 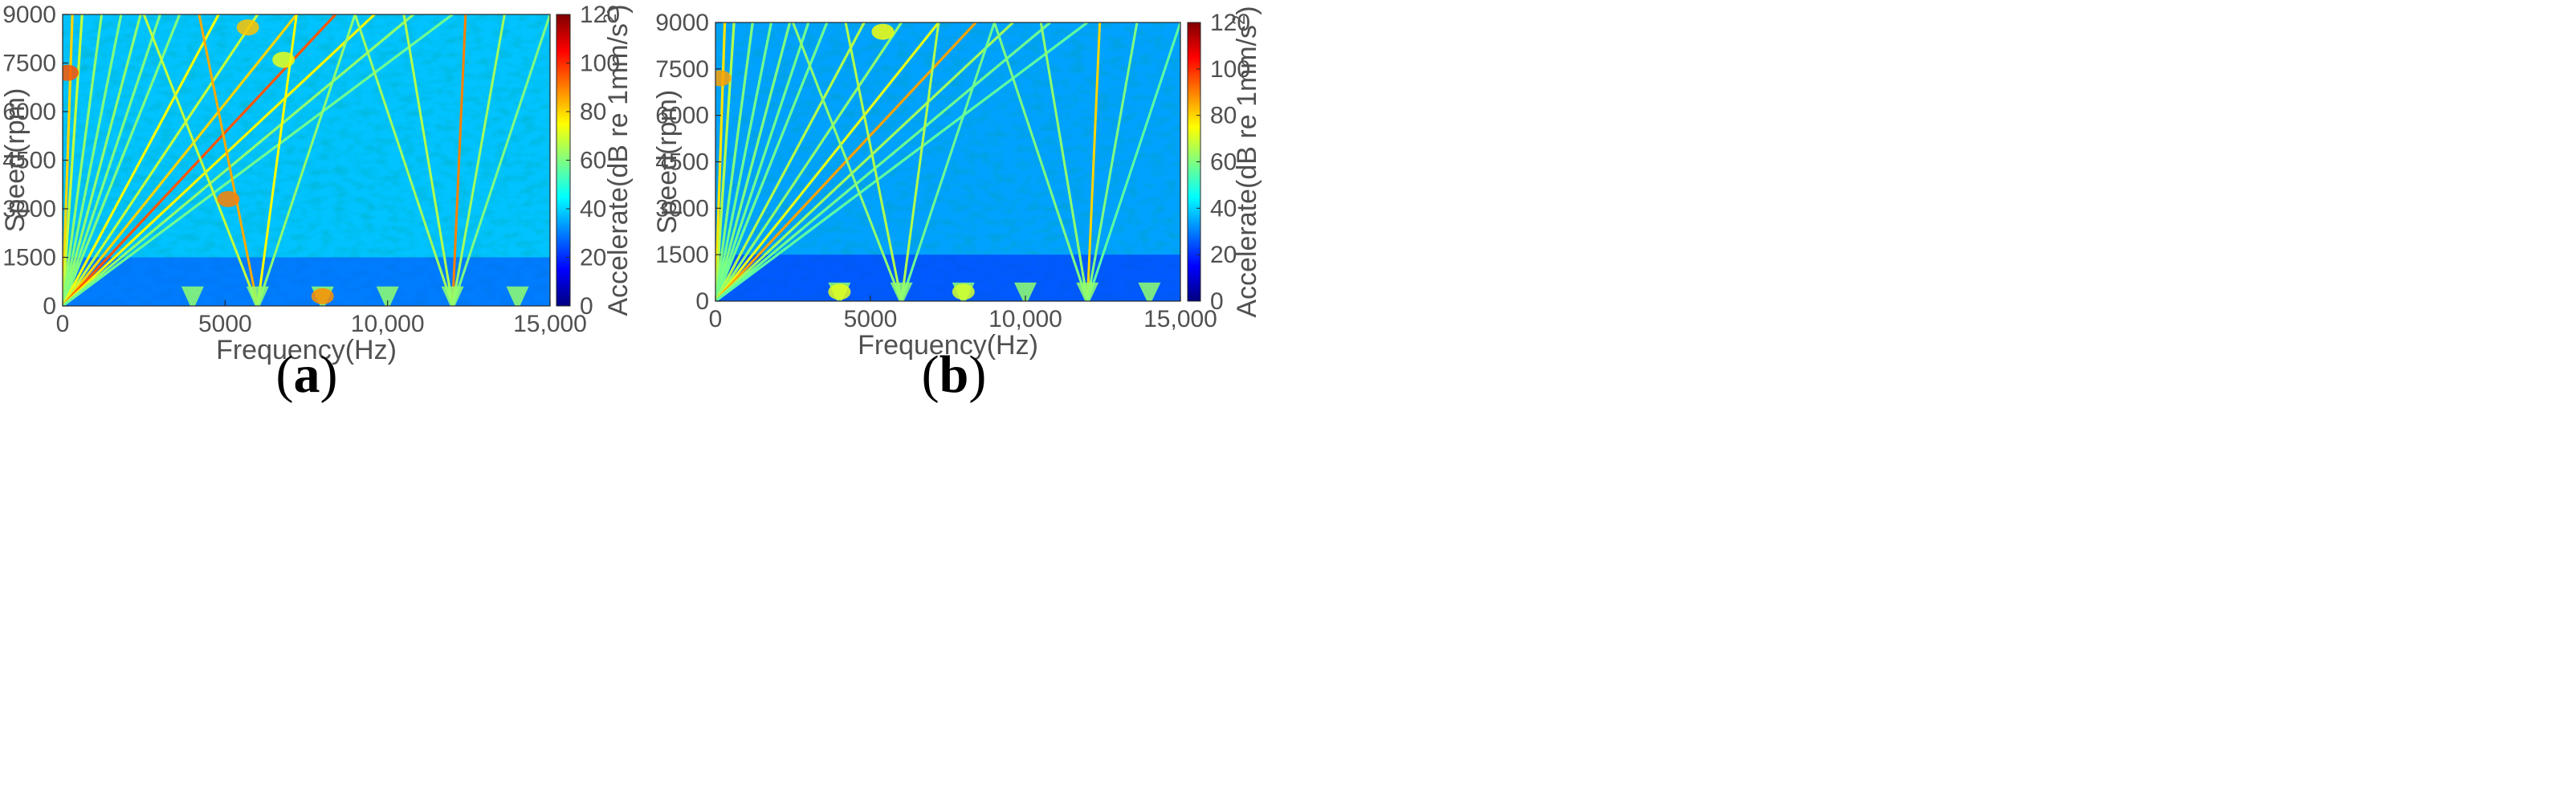 I want to click on caption-letter: b, so click(x=954, y=374).